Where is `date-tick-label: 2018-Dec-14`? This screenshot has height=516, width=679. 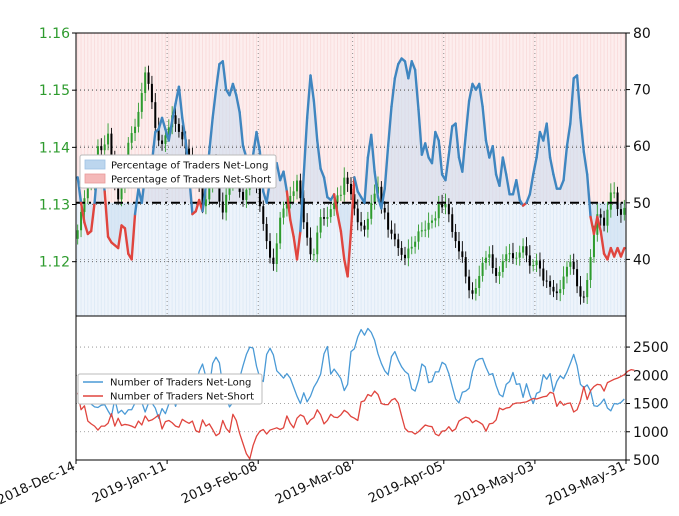
date-tick-label: 2018-Dec-14 is located at coordinates (39, 483).